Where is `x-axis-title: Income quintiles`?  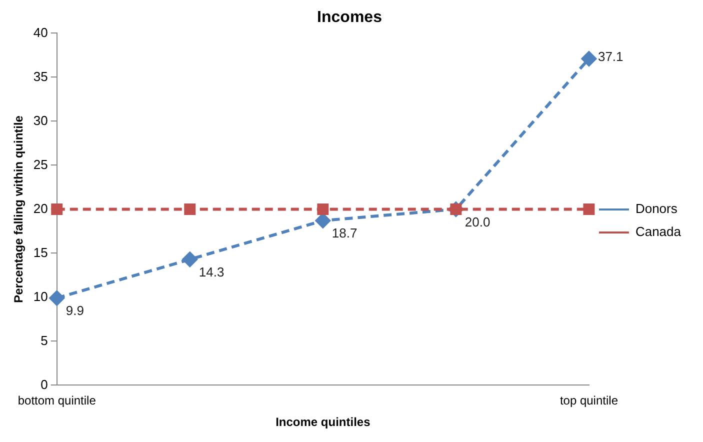 x-axis-title: Income quintiles is located at coordinates (323, 422).